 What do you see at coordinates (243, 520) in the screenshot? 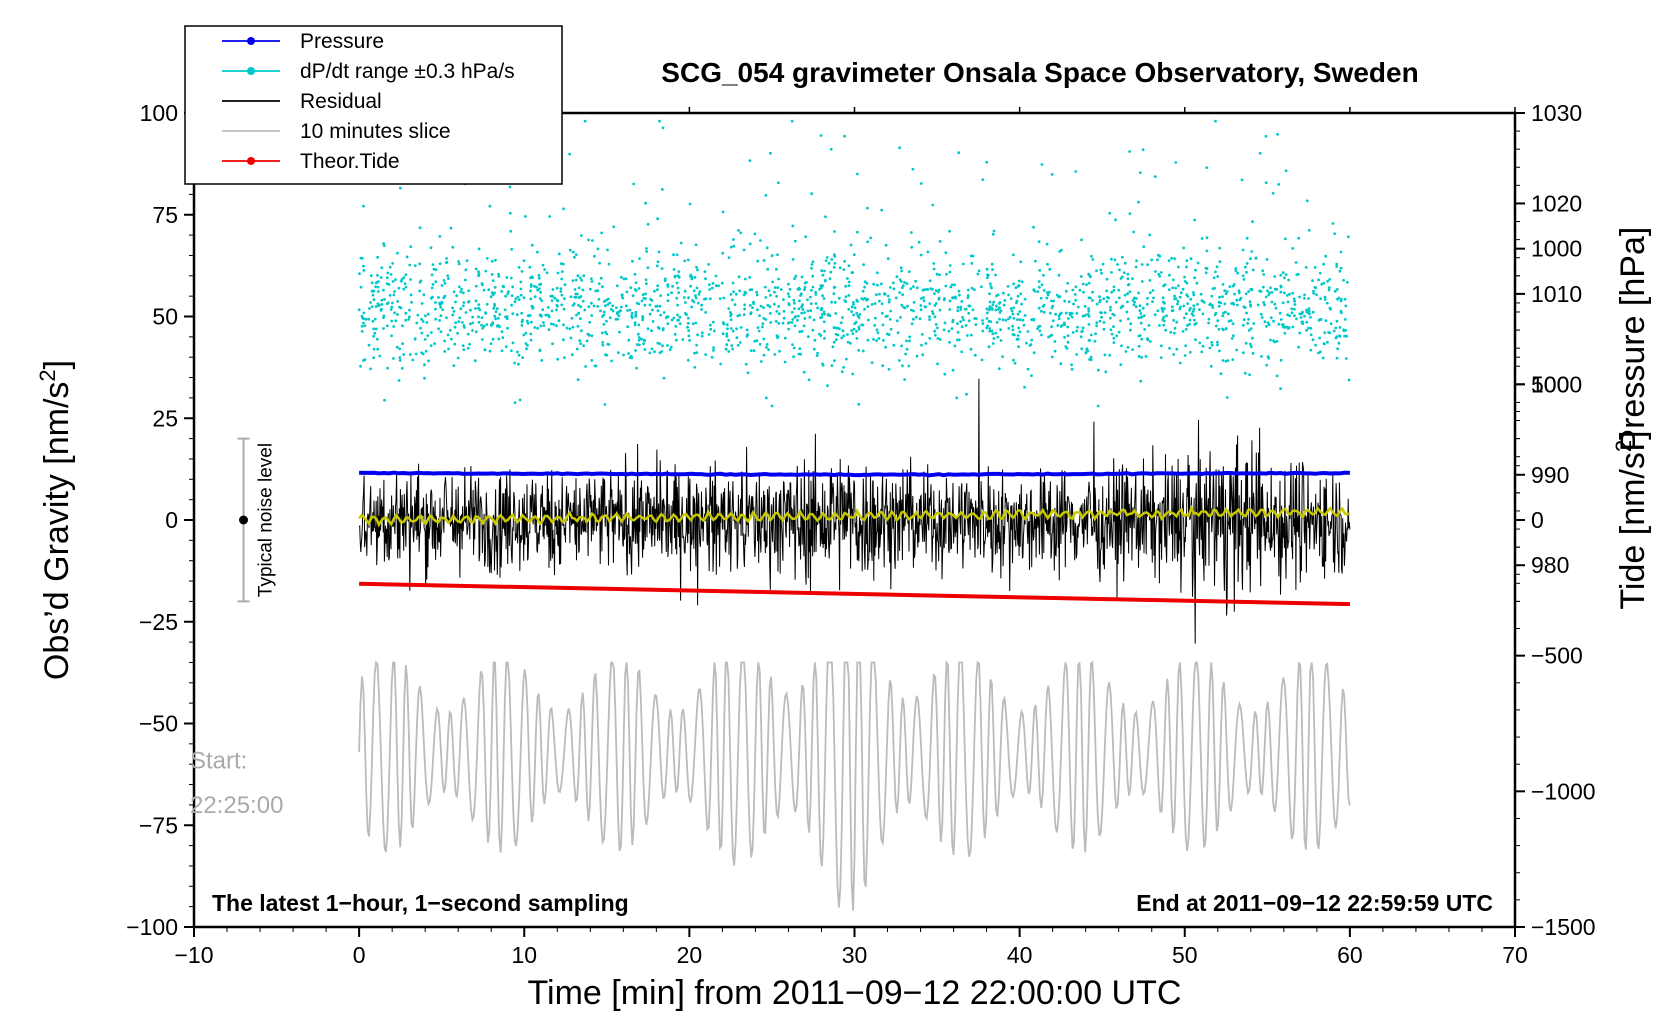
I see `noise-bar` at bounding box center [243, 520].